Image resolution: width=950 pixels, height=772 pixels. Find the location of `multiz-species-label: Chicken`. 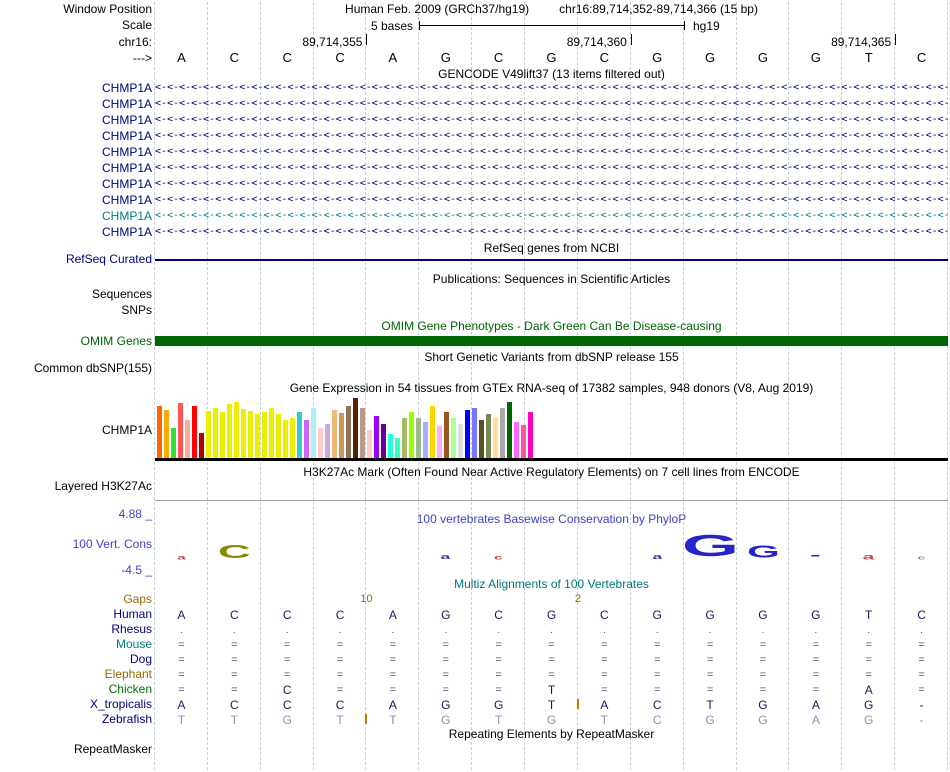

multiz-species-label: Chicken is located at coordinates (130, 689).